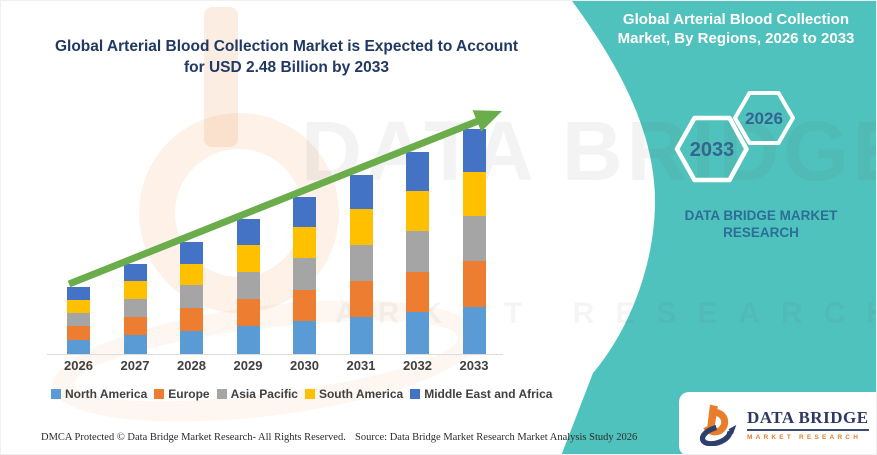 The image size is (877, 455). What do you see at coordinates (804, 437) in the screenshot?
I see `logo-tagline: MARKET RESEARCH` at bounding box center [804, 437].